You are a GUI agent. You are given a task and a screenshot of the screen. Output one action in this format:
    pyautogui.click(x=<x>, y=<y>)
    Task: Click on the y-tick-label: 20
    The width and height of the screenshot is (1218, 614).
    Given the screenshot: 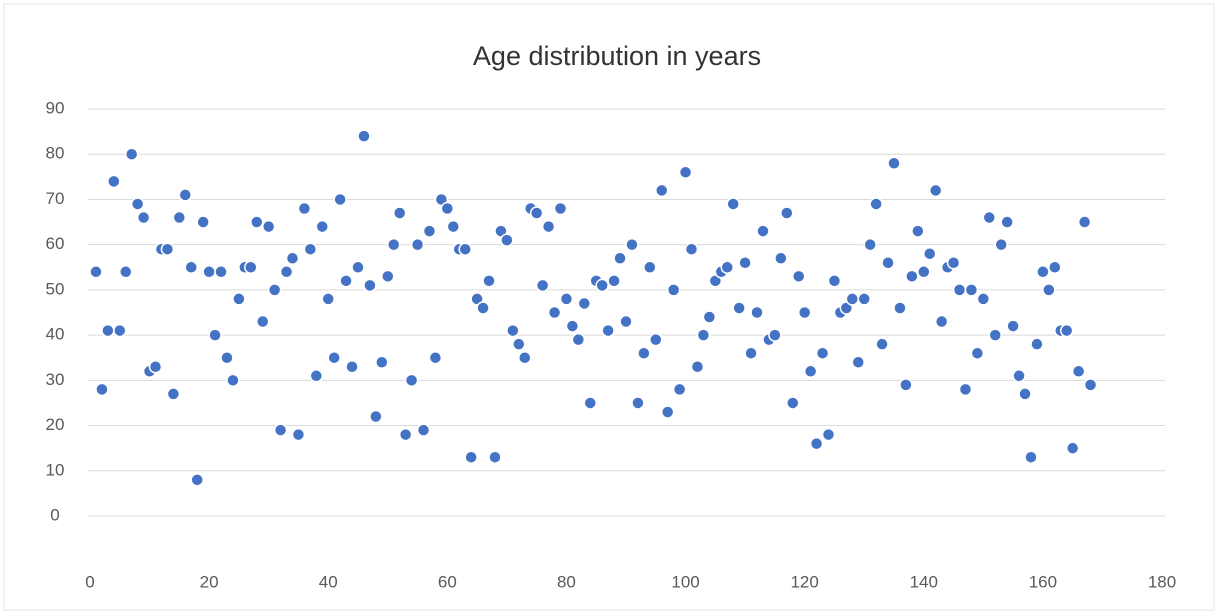 What is the action you would take?
    pyautogui.click(x=55, y=424)
    